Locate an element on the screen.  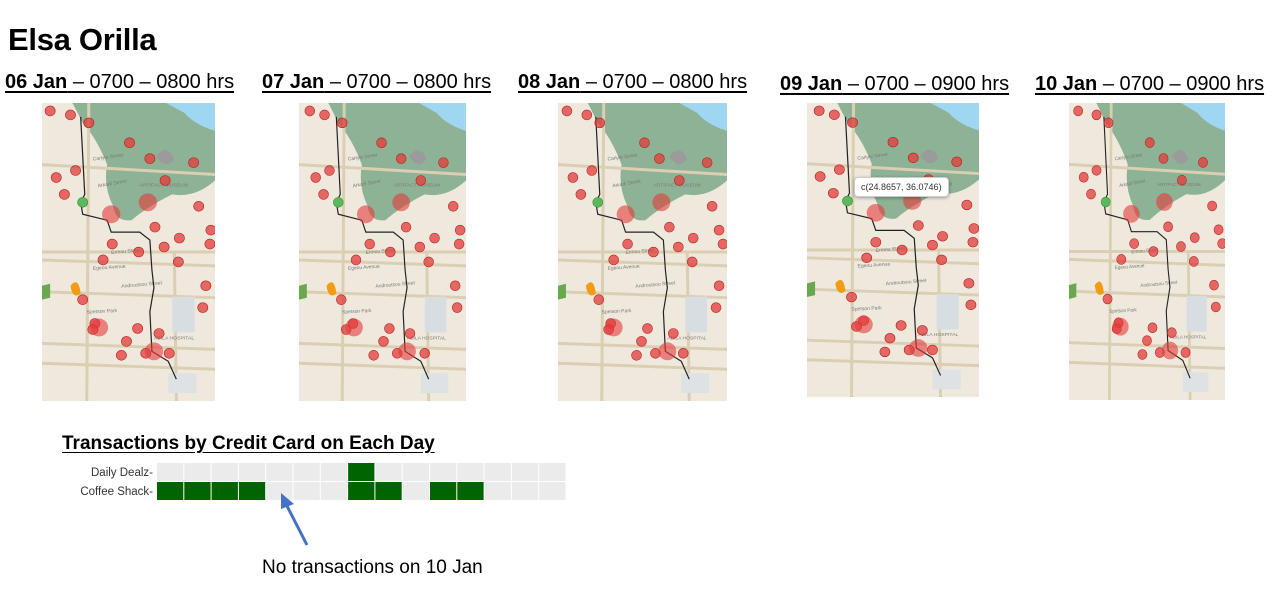
building-icon is located at coordinates (434, 383).